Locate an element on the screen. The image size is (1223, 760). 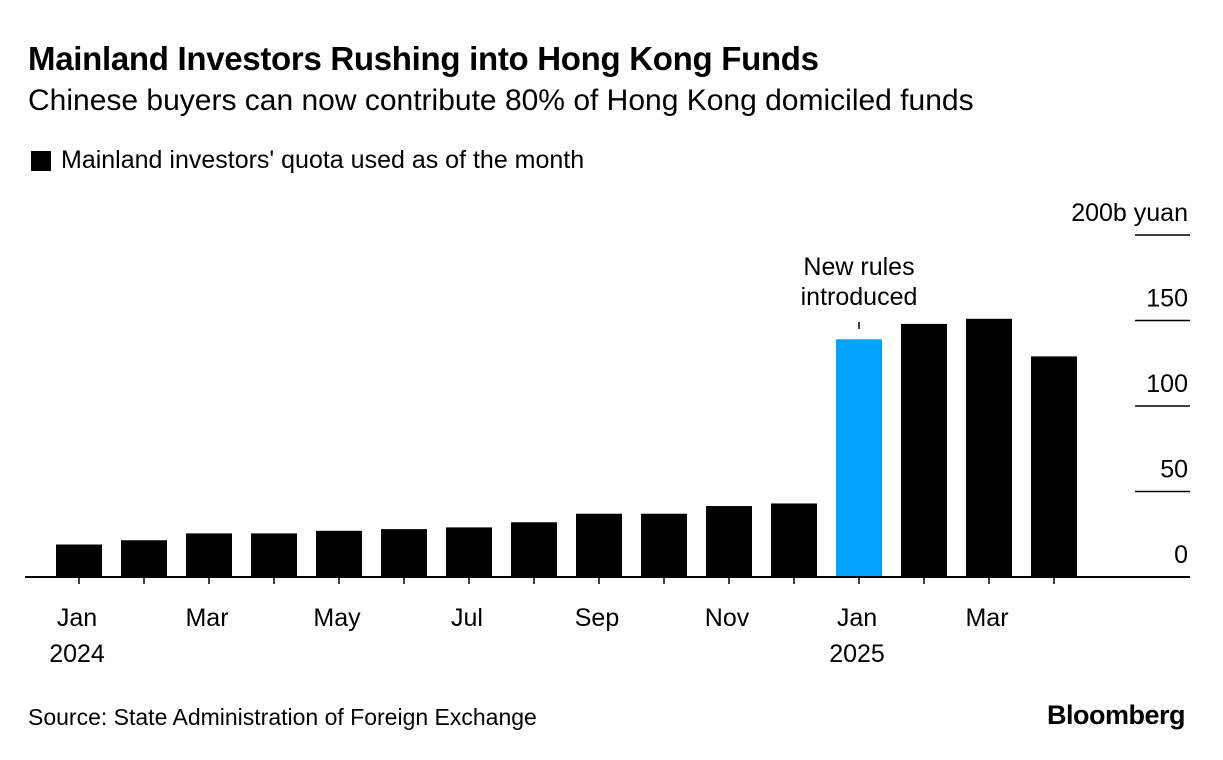
y-tick-label: 200b yuan is located at coordinates (1129, 213).